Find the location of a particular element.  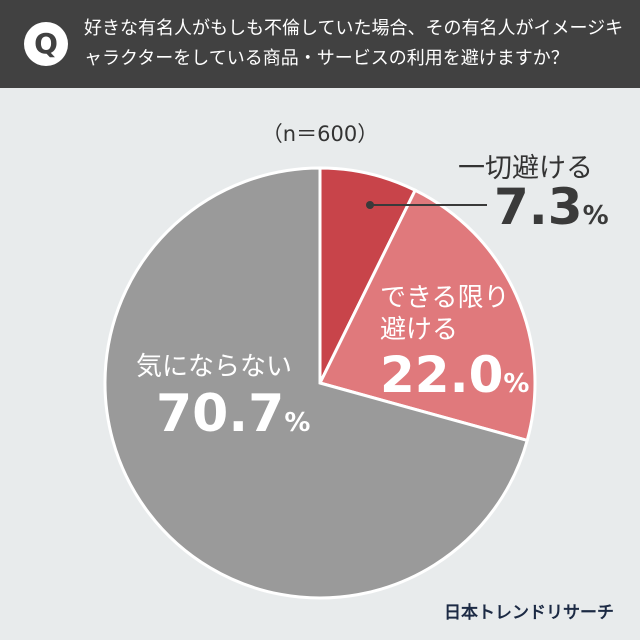

value-slice-1: 22.0% is located at coordinates (454, 375).